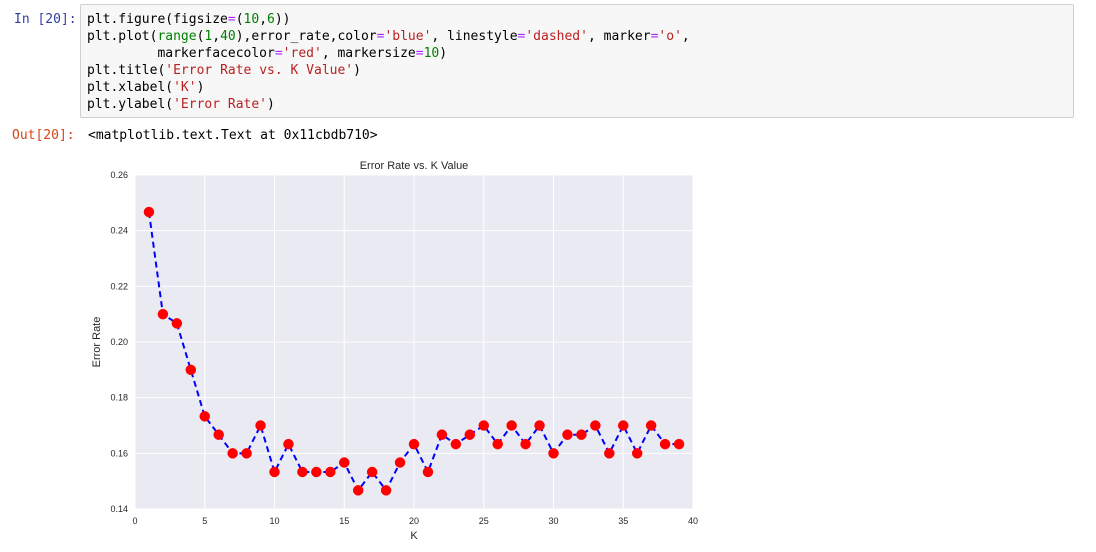 The width and height of the screenshot is (1096, 552). Describe the element at coordinates (119, 175) in the screenshot. I see `y-tick-label: 0.26` at that location.